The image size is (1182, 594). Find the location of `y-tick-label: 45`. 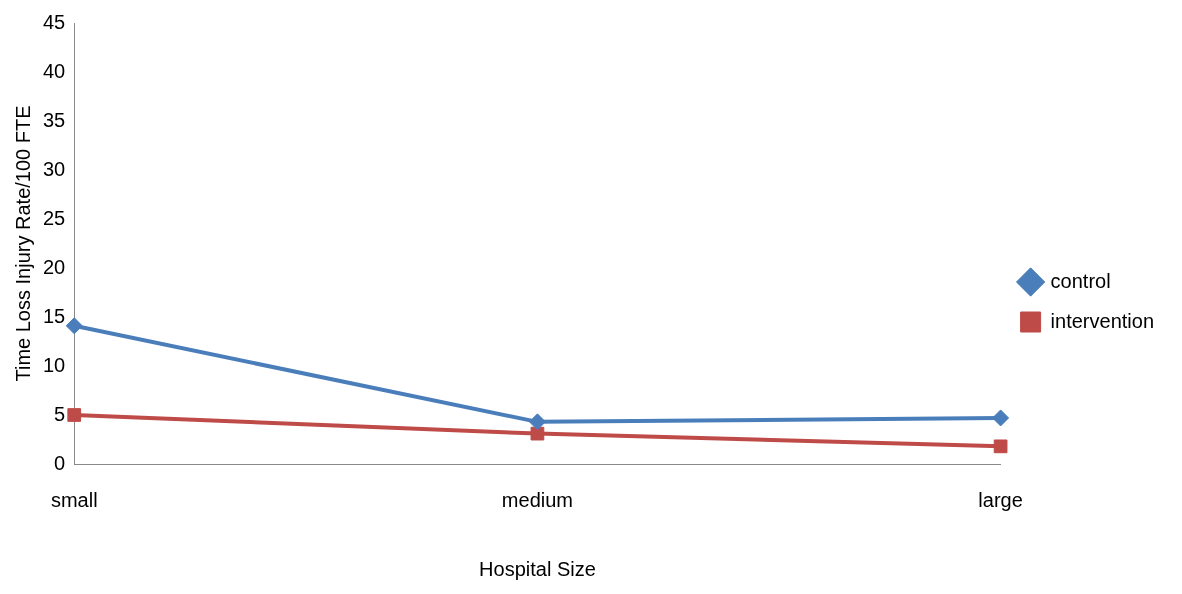

y-tick-label: 45 is located at coordinates (54, 21).